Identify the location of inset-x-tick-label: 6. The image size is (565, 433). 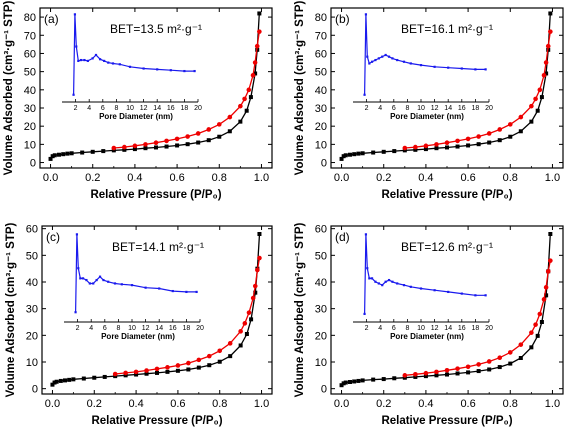
(394, 108).